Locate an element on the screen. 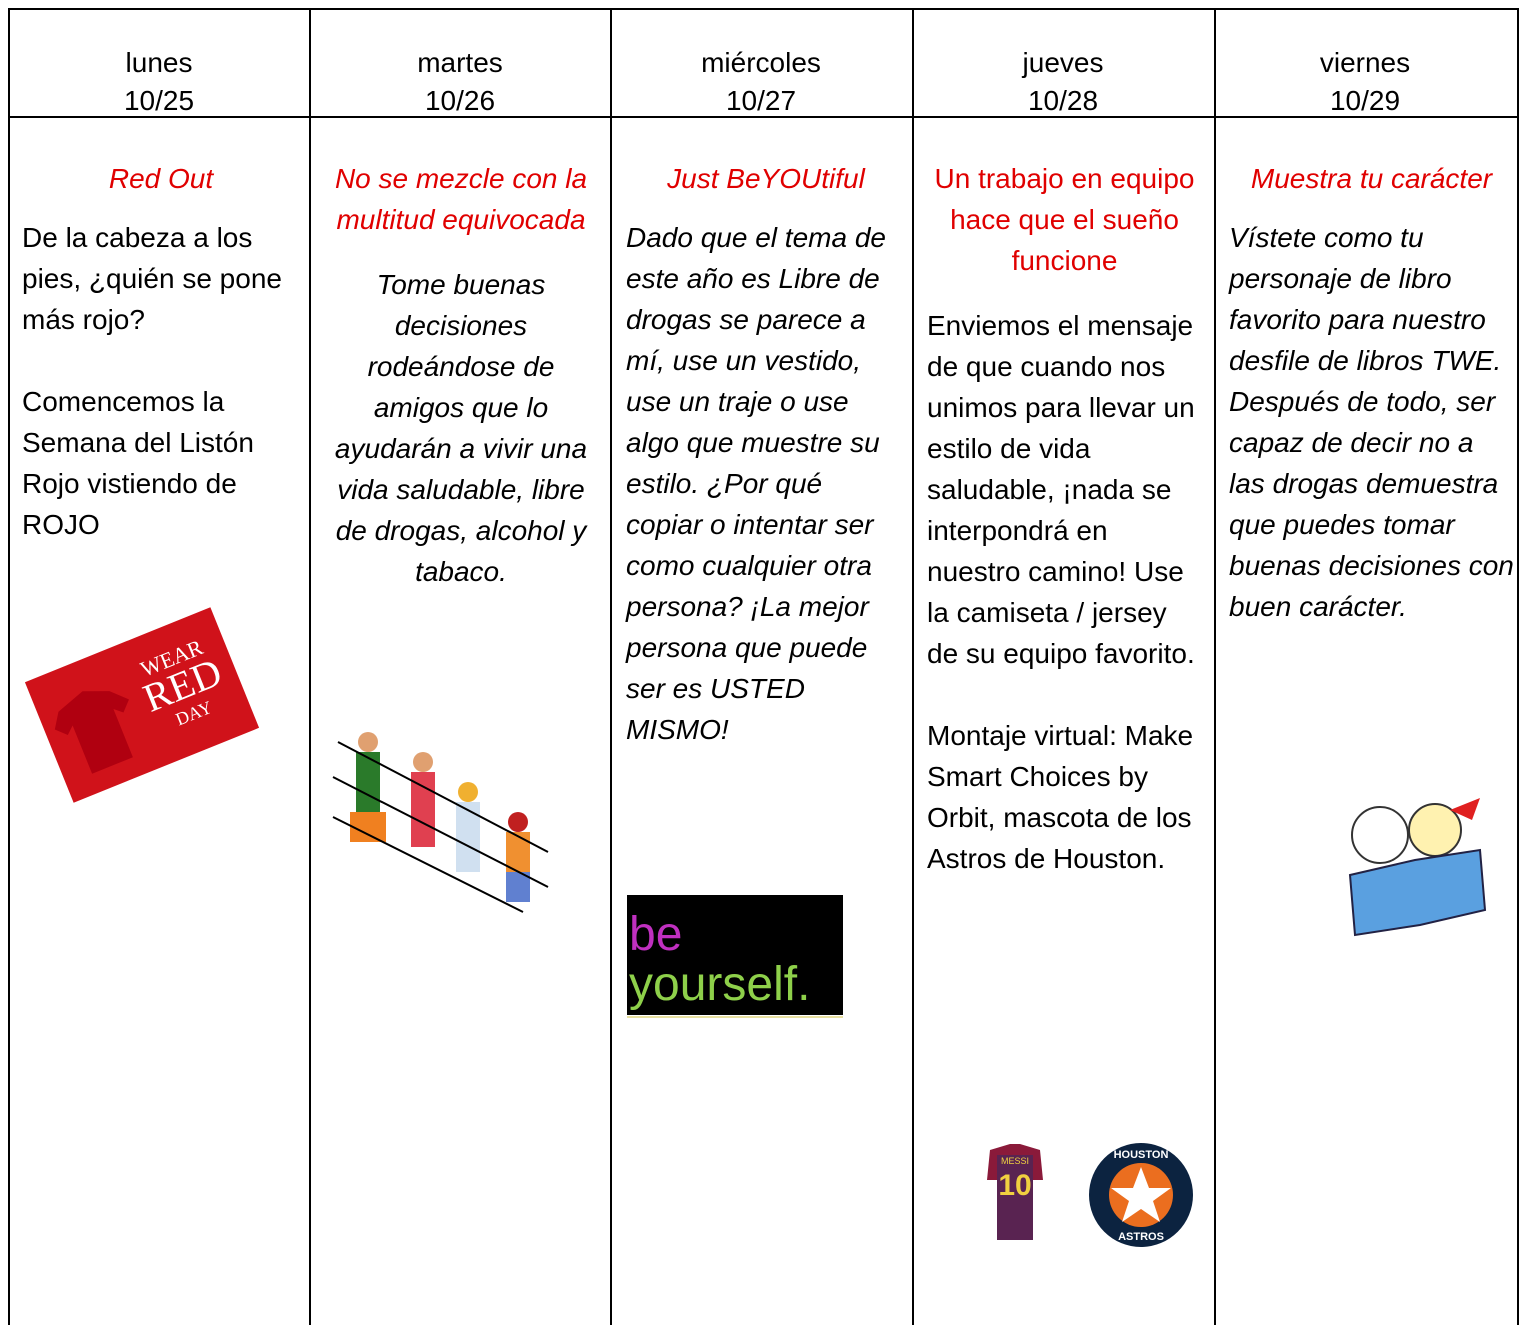 This screenshot has height=1325, width=1529. jersey is located at coordinates (1015, 1192).